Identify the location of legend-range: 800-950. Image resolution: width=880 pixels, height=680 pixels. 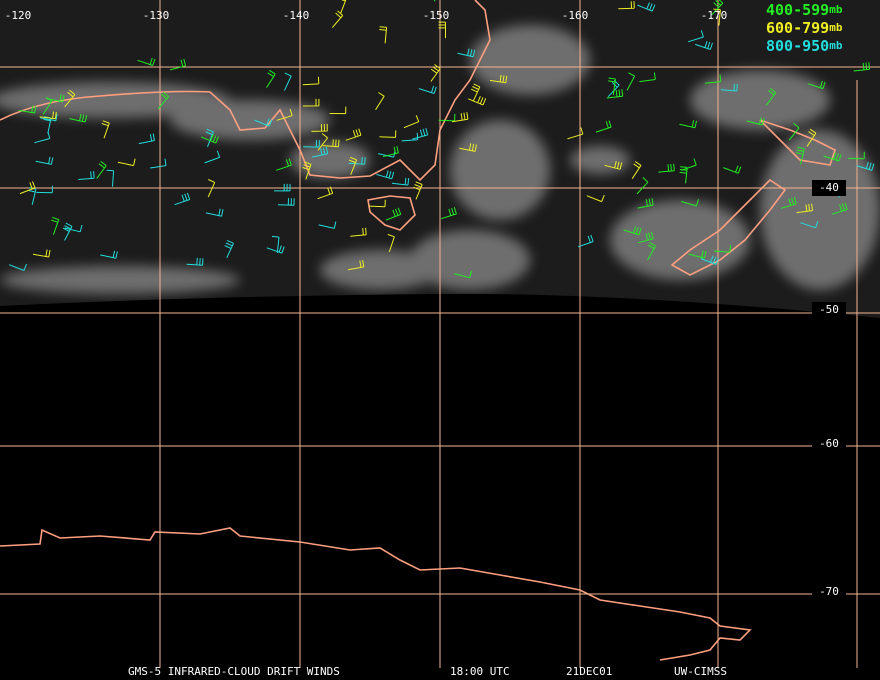
(797, 46).